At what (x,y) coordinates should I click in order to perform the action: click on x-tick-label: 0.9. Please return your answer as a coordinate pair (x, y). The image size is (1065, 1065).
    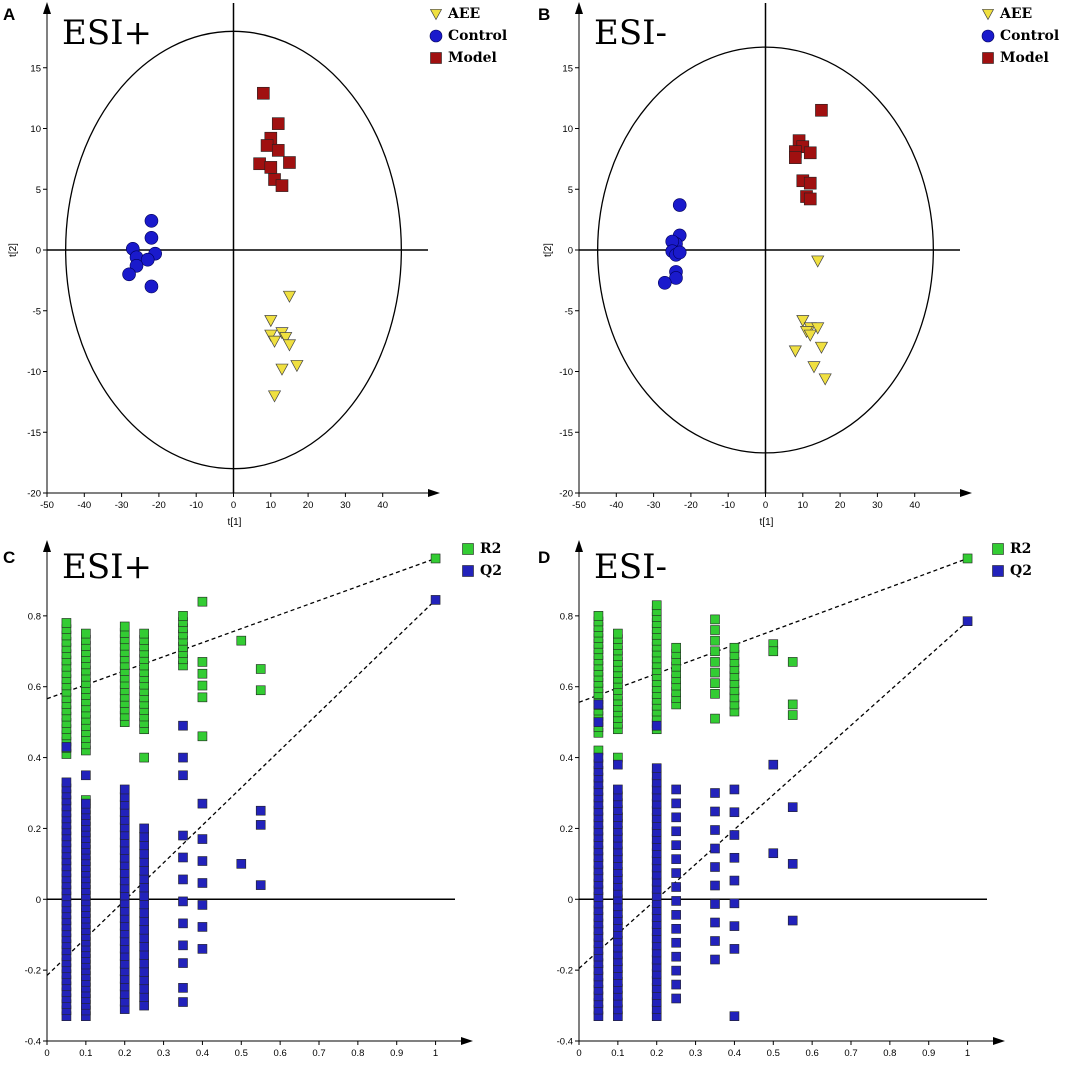
    Looking at the image, I should click on (928, 1053).